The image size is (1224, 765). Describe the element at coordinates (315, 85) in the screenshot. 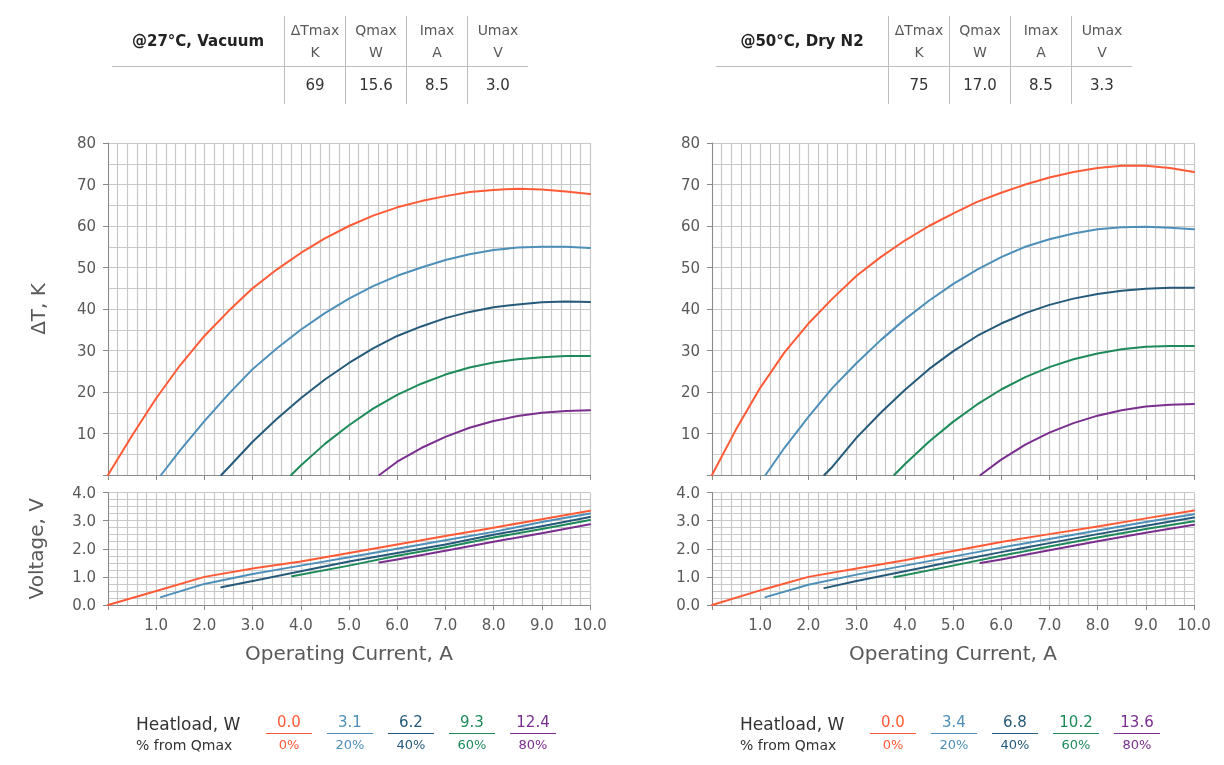

I see `data-label: 69` at that location.